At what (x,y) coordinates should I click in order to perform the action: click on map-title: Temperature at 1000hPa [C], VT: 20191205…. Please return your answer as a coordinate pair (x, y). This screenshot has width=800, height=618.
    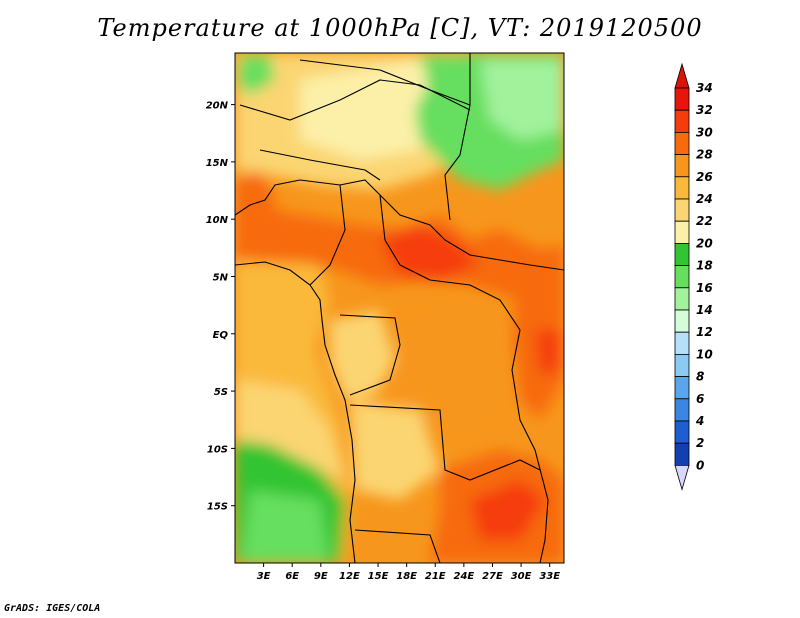
    Looking at the image, I should click on (400, 28).